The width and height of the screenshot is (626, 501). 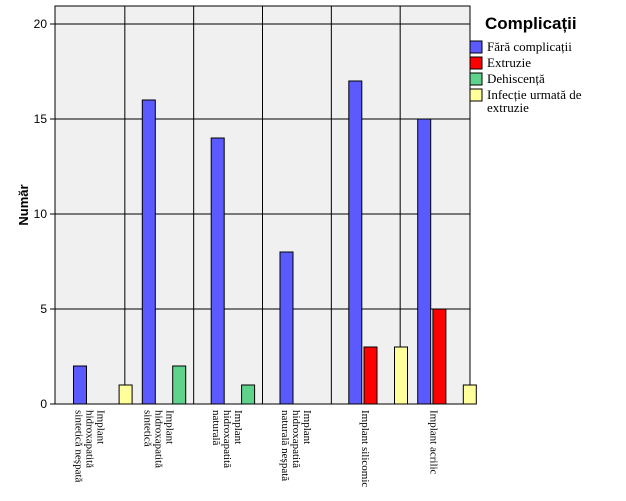 What do you see at coordinates (43, 309) in the screenshot?
I see `y-tick-label: 5` at bounding box center [43, 309].